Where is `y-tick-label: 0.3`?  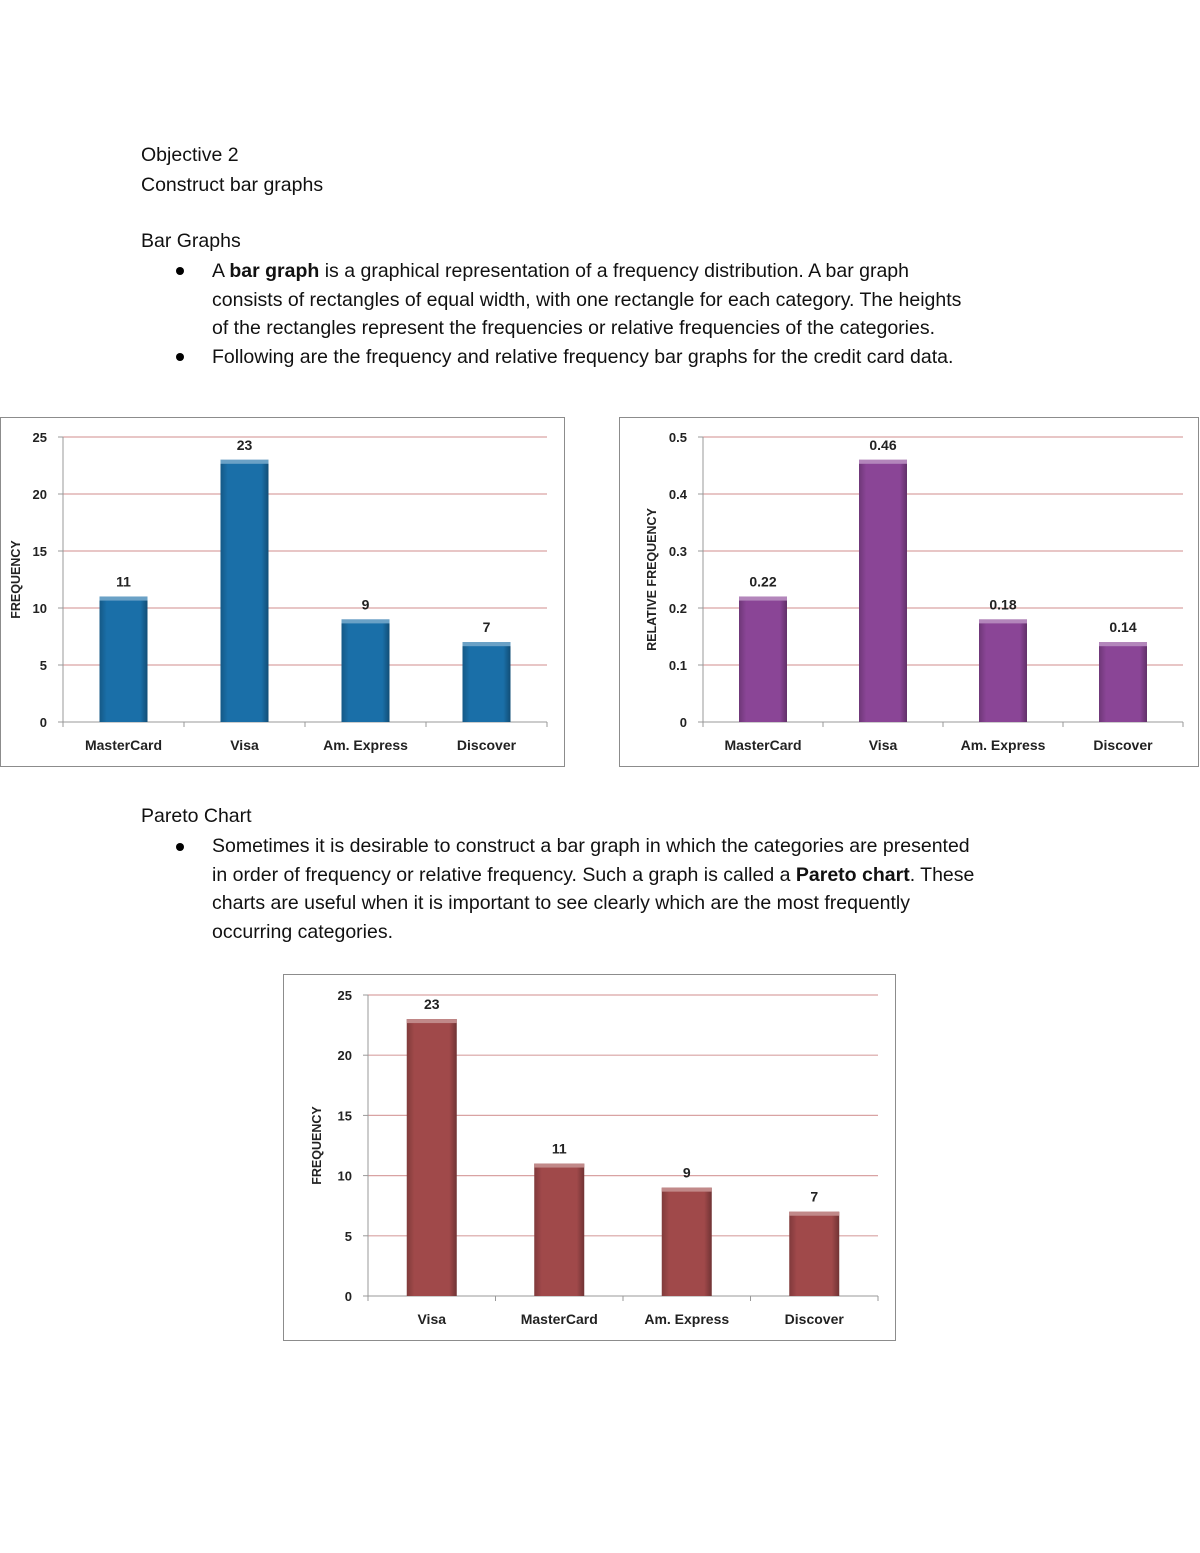 y-tick-label: 0.3 is located at coordinates (678, 551).